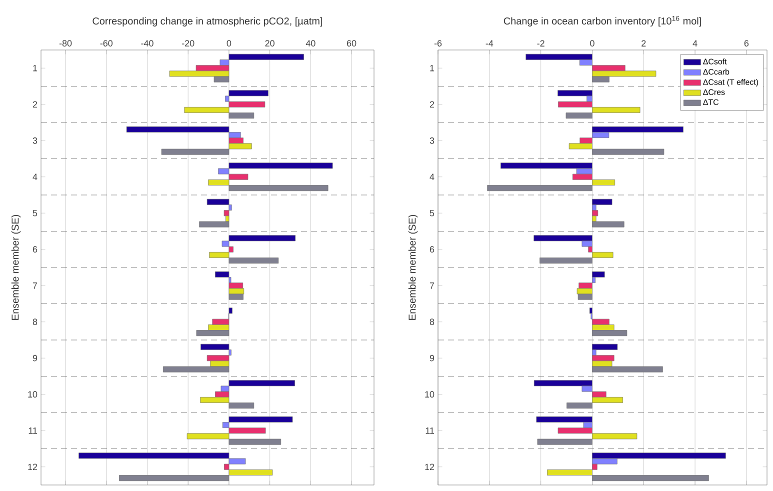  Describe the element at coordinates (644, 43) in the screenshot. I see `x-tick-label: 2` at that location.